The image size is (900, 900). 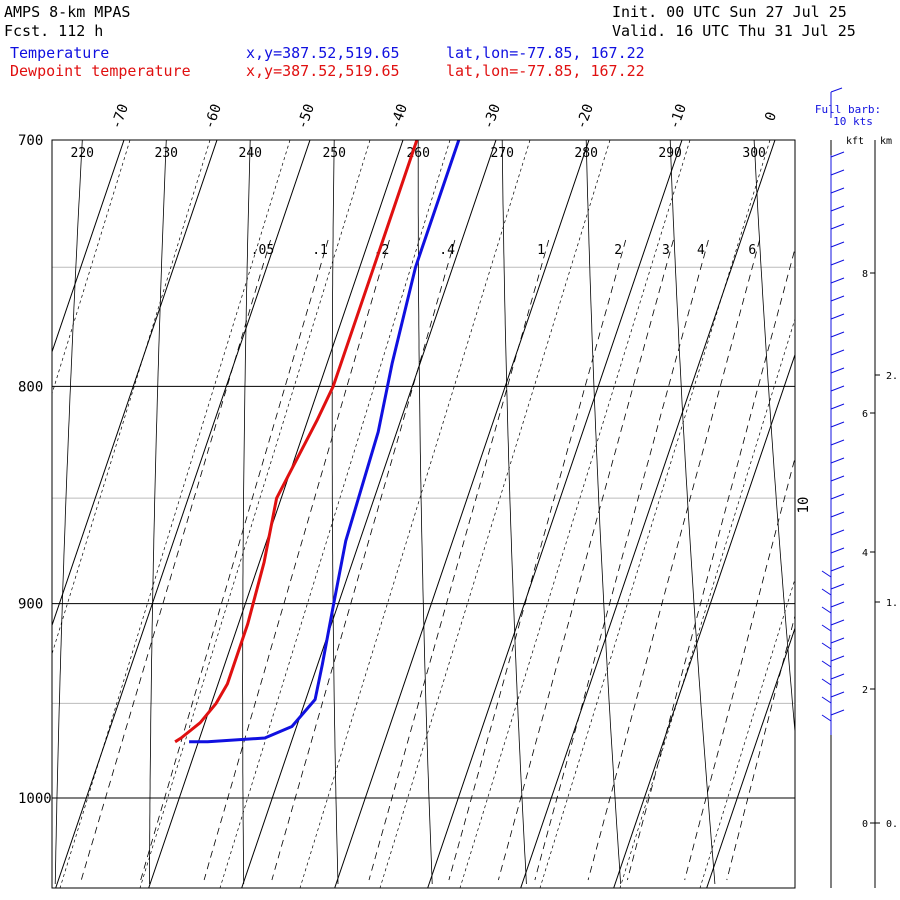 What do you see at coordinates (669, 153) in the screenshot?
I see `theta-label-290: 290` at bounding box center [669, 153].